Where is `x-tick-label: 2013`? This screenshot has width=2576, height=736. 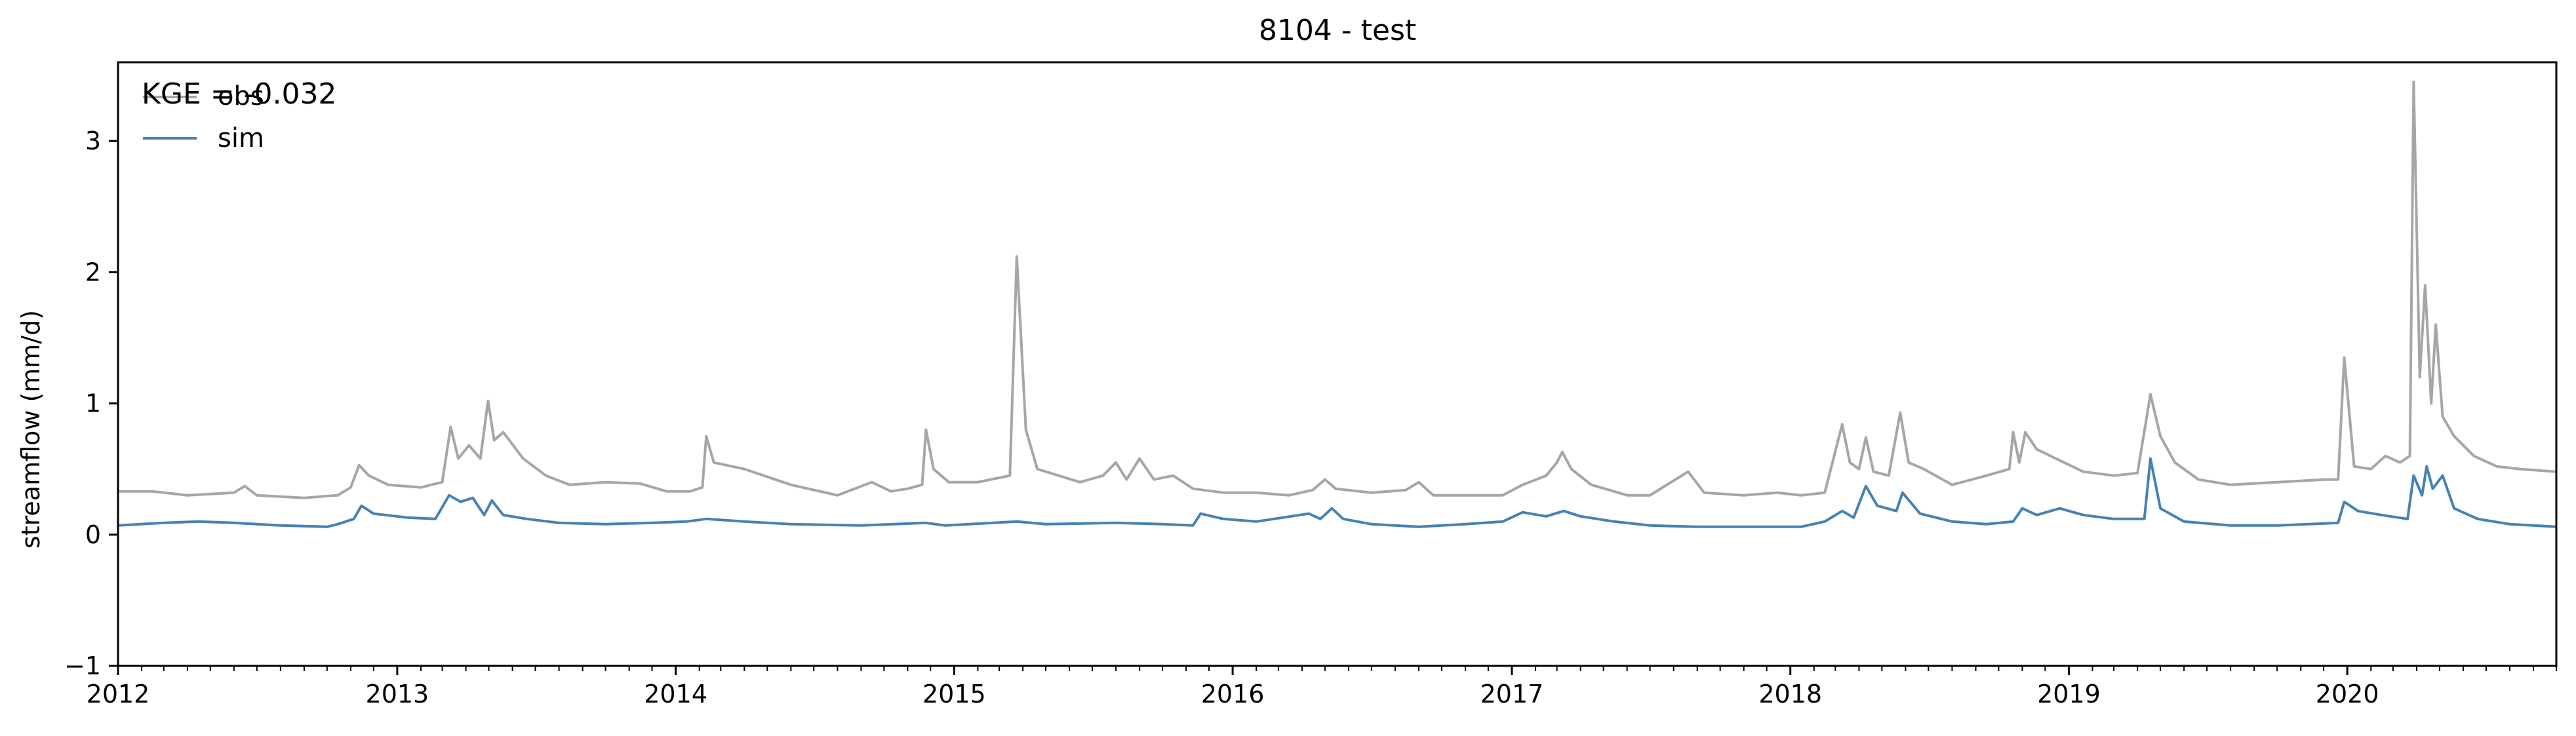 x-tick-label: 2013 is located at coordinates (397, 694).